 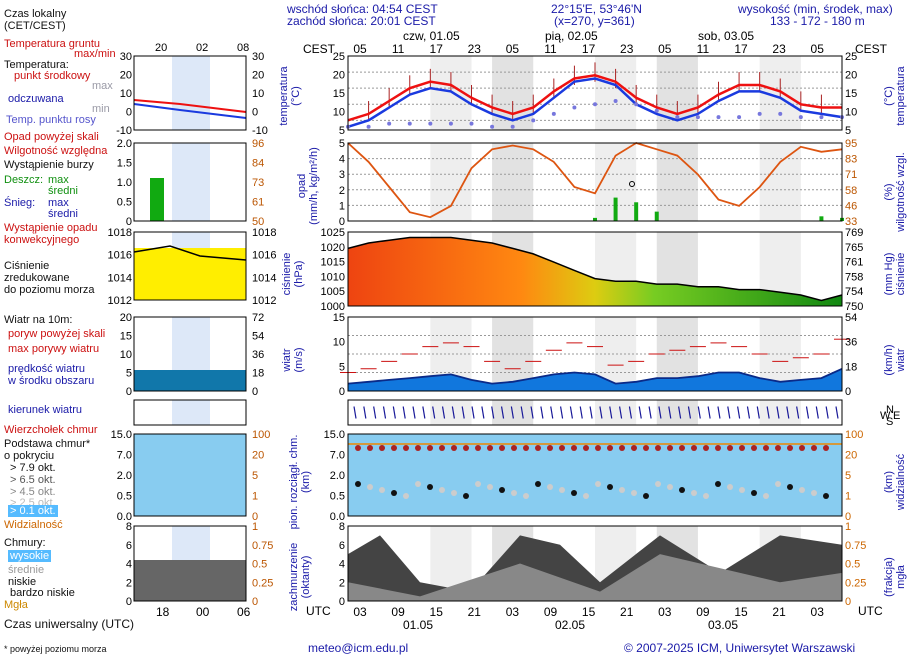 What do you see at coordinates (25, 543) in the screenshot?
I see `legend-clouds: Chmury:` at bounding box center [25, 543].